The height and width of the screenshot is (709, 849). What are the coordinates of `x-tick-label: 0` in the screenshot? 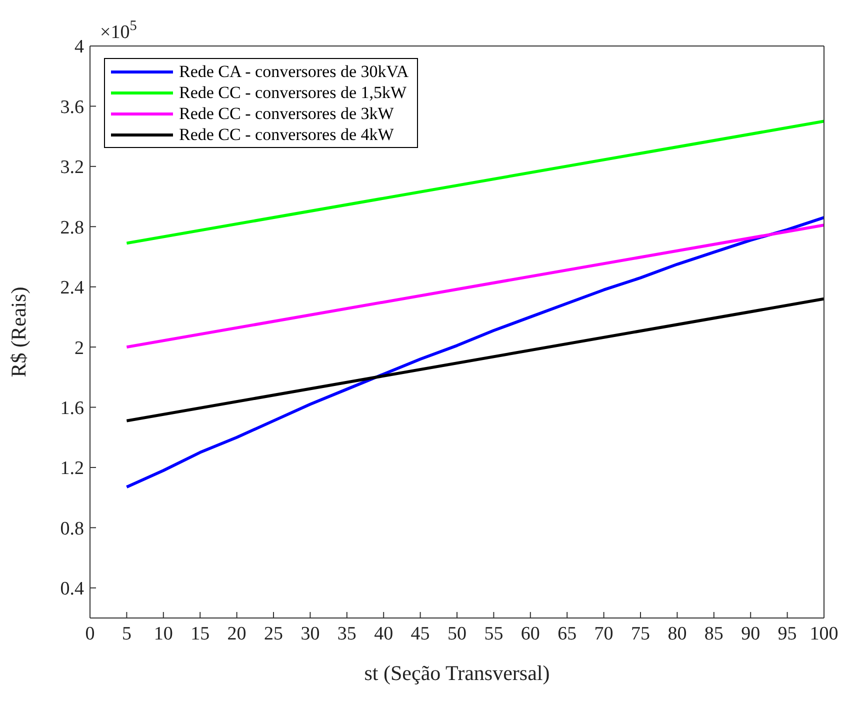 It's located at (90, 633).